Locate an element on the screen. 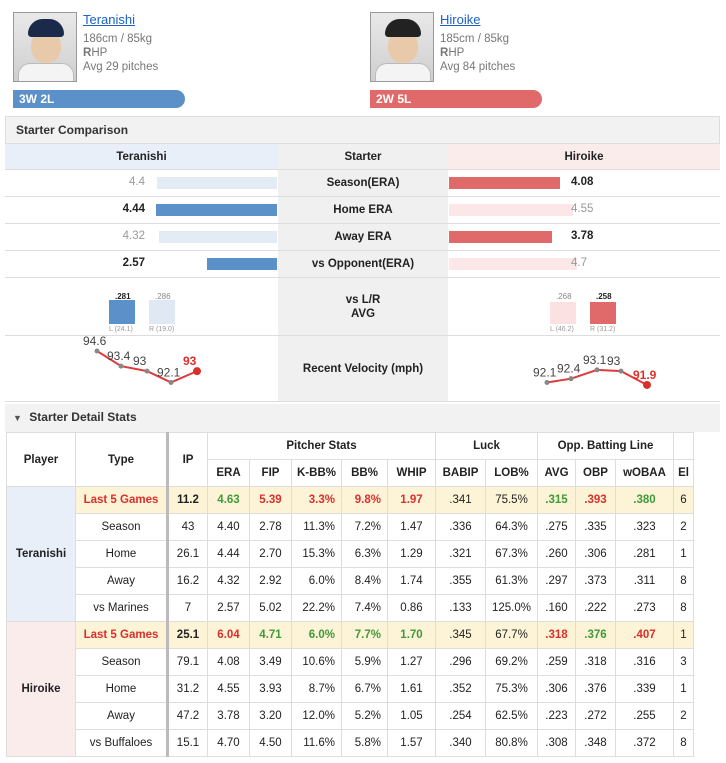  th-col: OBP is located at coordinates (595, 473).